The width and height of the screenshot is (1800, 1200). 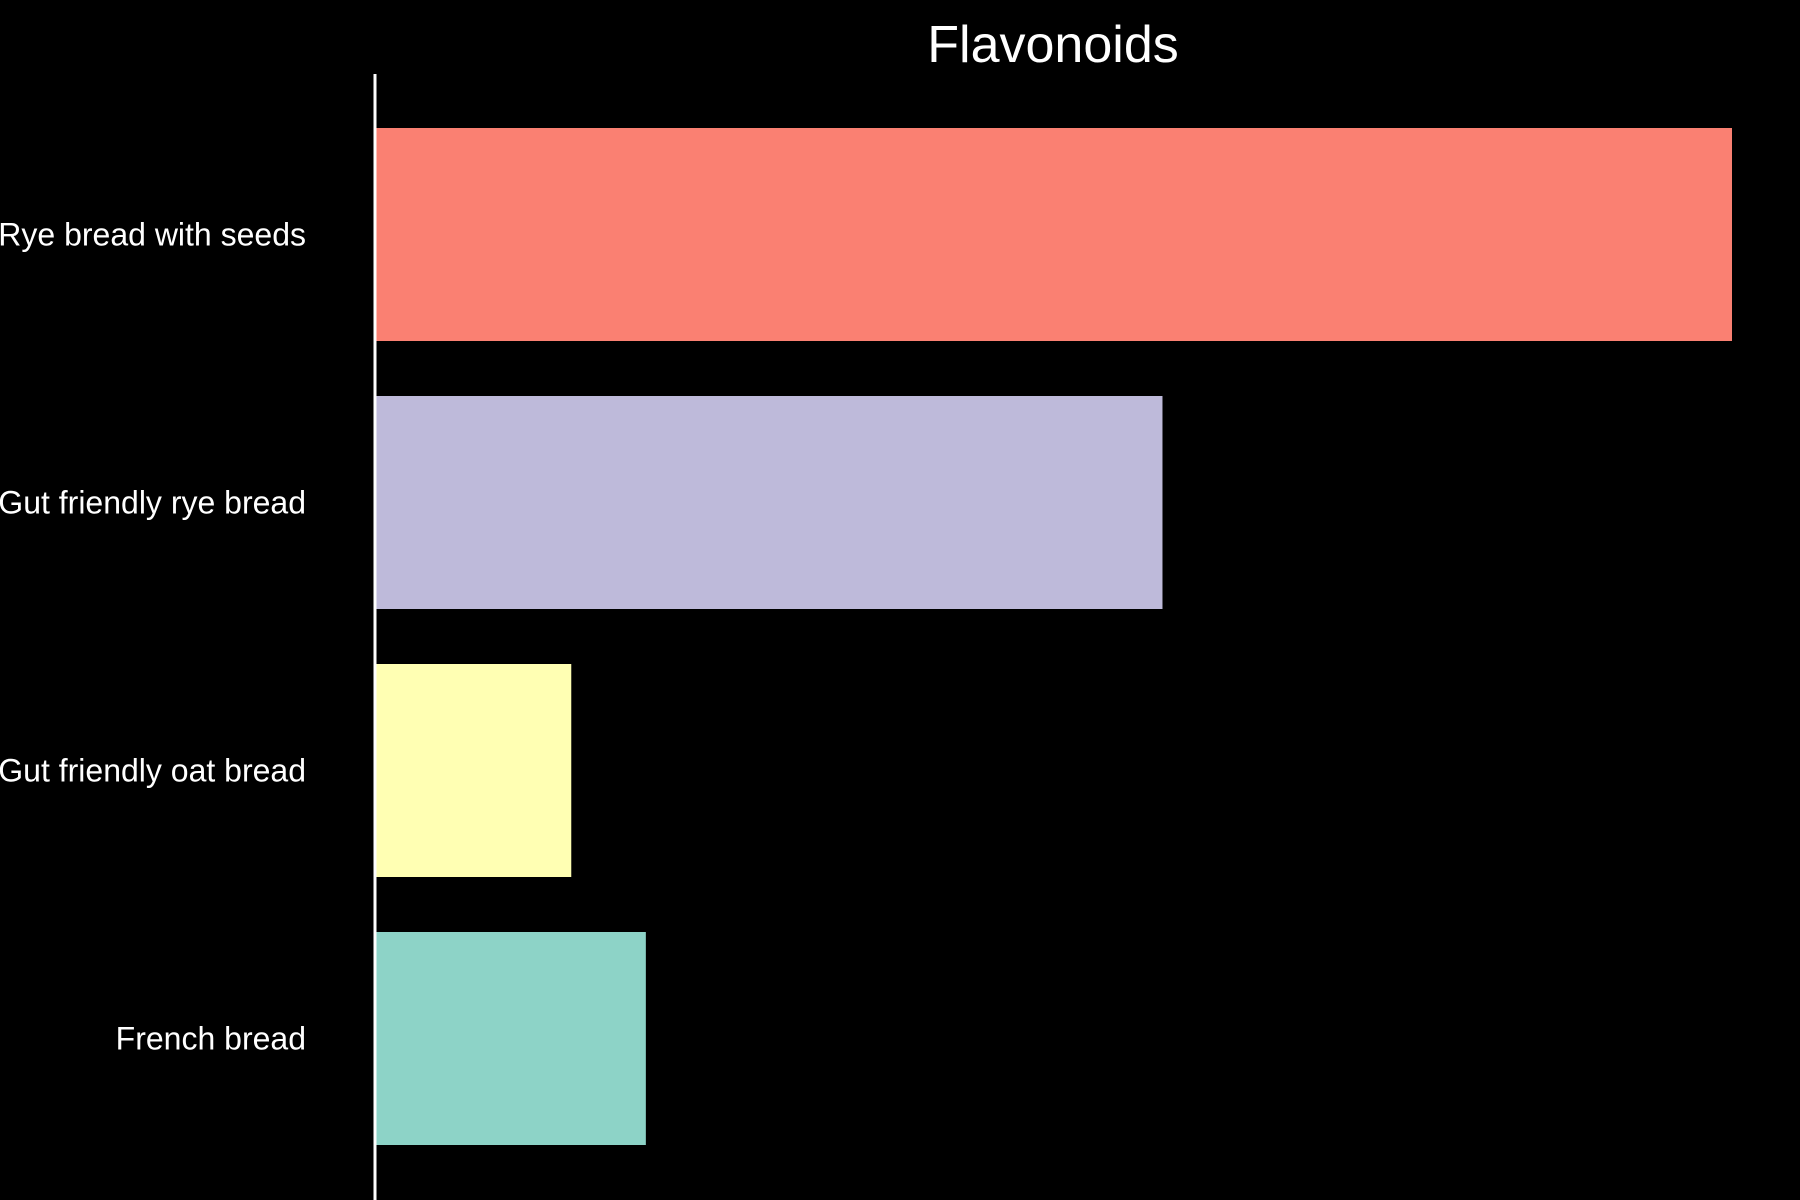 What do you see at coordinates (474, 770) in the screenshot?
I see `bar-gut-friendly-oat-bread` at bounding box center [474, 770].